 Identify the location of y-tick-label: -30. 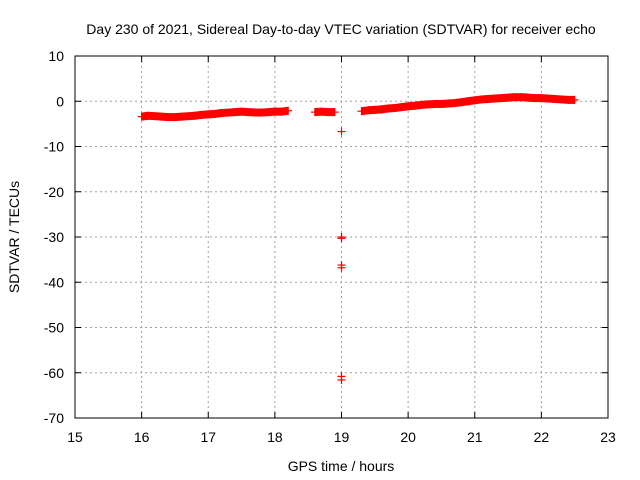
(54, 237).